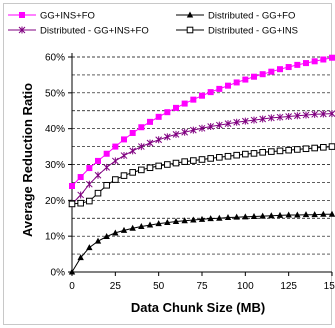  I want to click on x-tick-label: 125, so click(288, 286).